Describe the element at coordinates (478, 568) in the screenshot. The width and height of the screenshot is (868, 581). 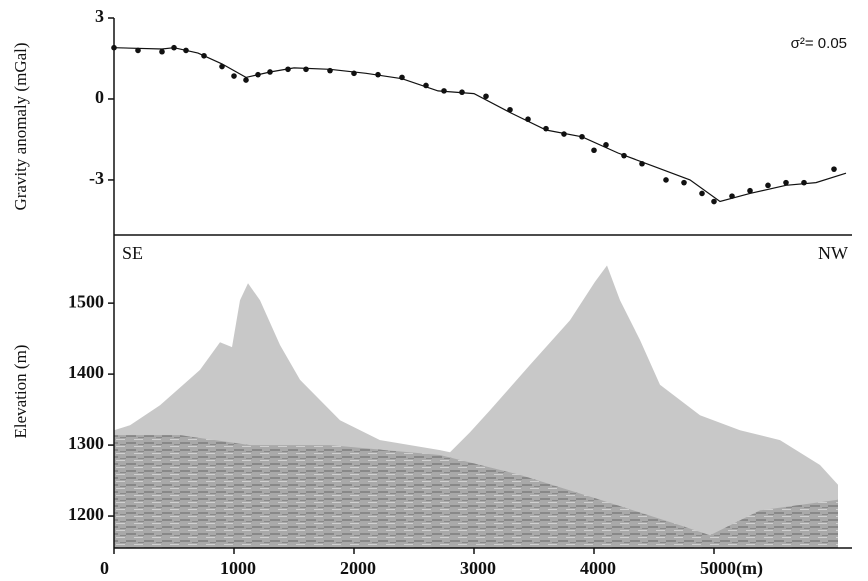
I see `x-tick-label: 3000` at that location.